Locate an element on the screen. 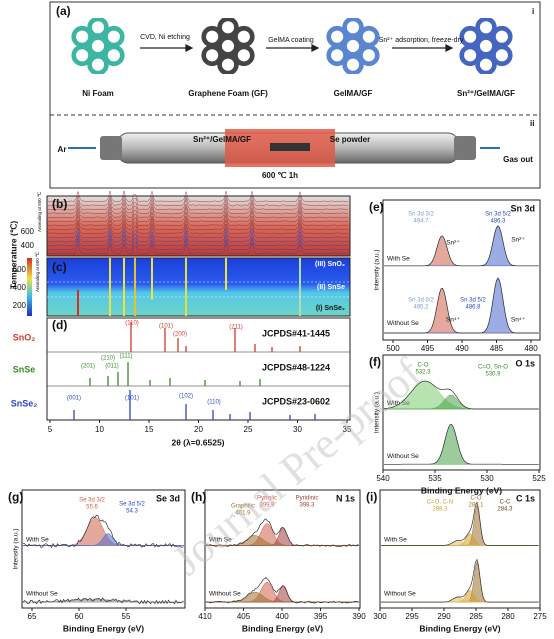  x-tick-label: 20 is located at coordinates (198, 429).